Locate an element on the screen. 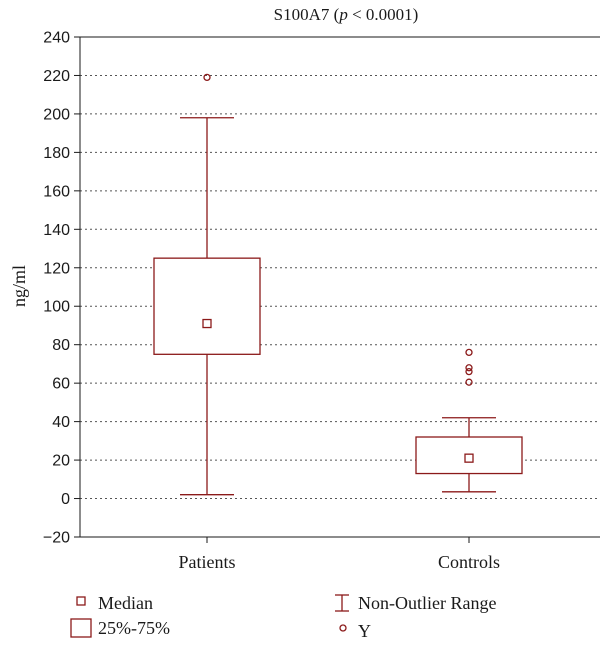 The height and width of the screenshot is (646, 600). legend-item-iqr: 25%-75% is located at coordinates (120, 628).